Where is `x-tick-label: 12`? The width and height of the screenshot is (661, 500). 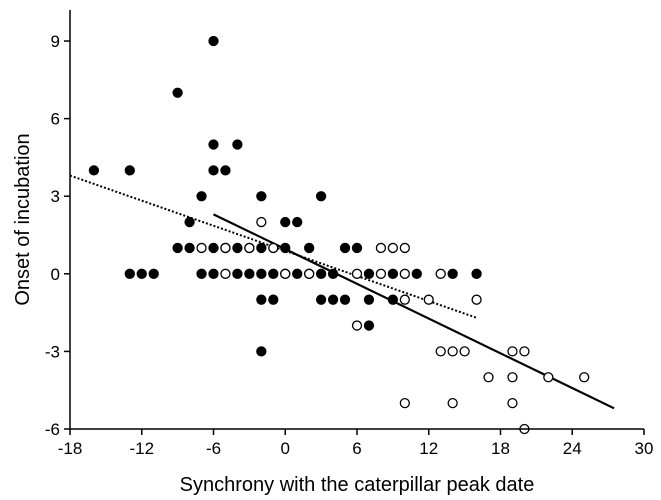 x-tick-label: 12 is located at coordinates (428, 448).